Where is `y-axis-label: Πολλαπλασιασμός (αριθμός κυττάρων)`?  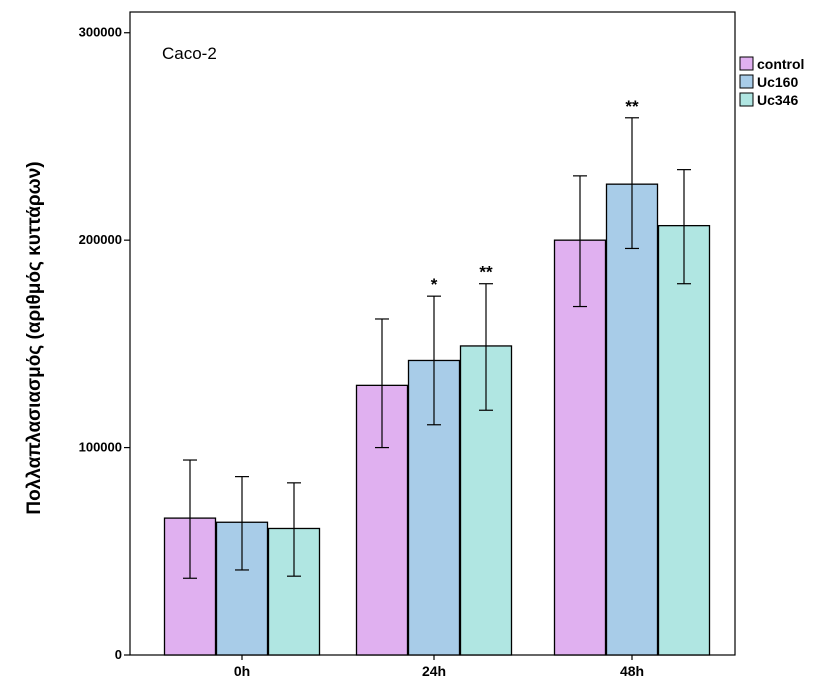
y-axis-label: Πολλαπλασιασμός (αριθμός κυττάρων) is located at coordinates (34, 337).